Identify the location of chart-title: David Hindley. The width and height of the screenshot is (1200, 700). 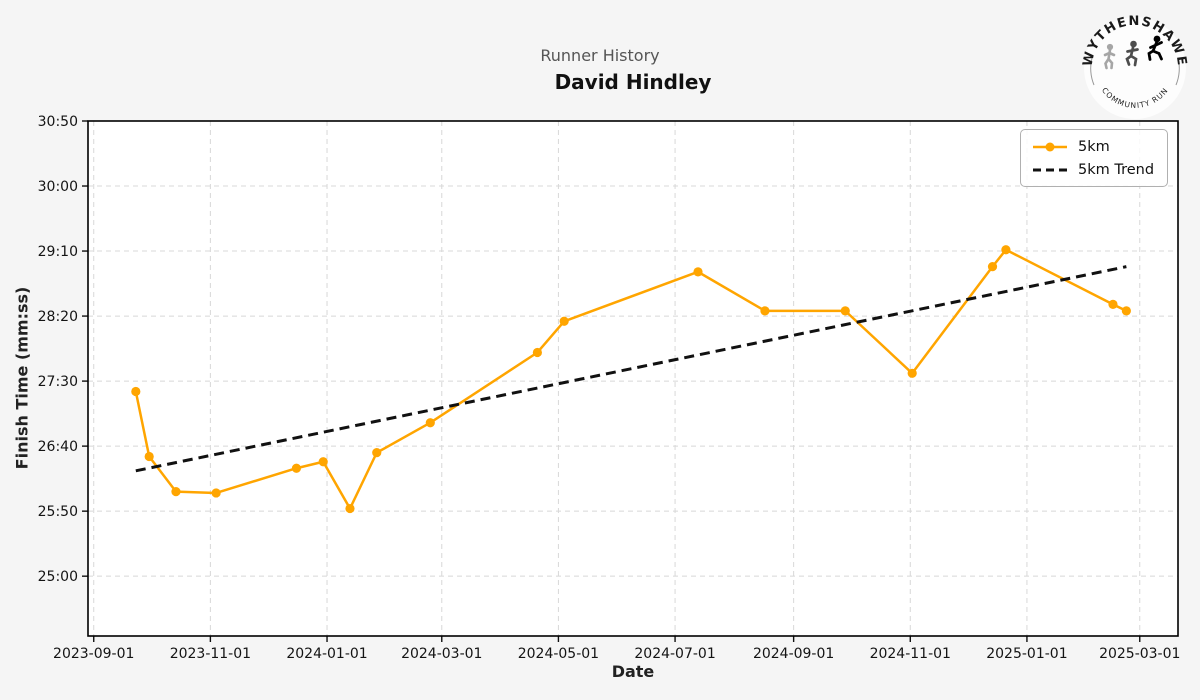
(633, 82).